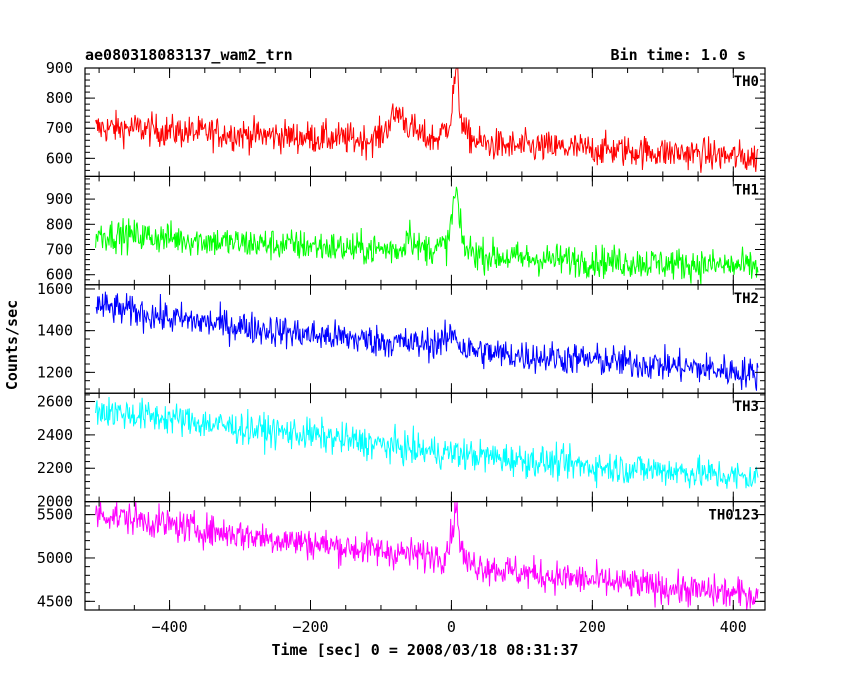 Image resolution: width=850 pixels, height=680 pixels. I want to click on chart-title: ae080318083137_wam2_trn, so click(189, 55).